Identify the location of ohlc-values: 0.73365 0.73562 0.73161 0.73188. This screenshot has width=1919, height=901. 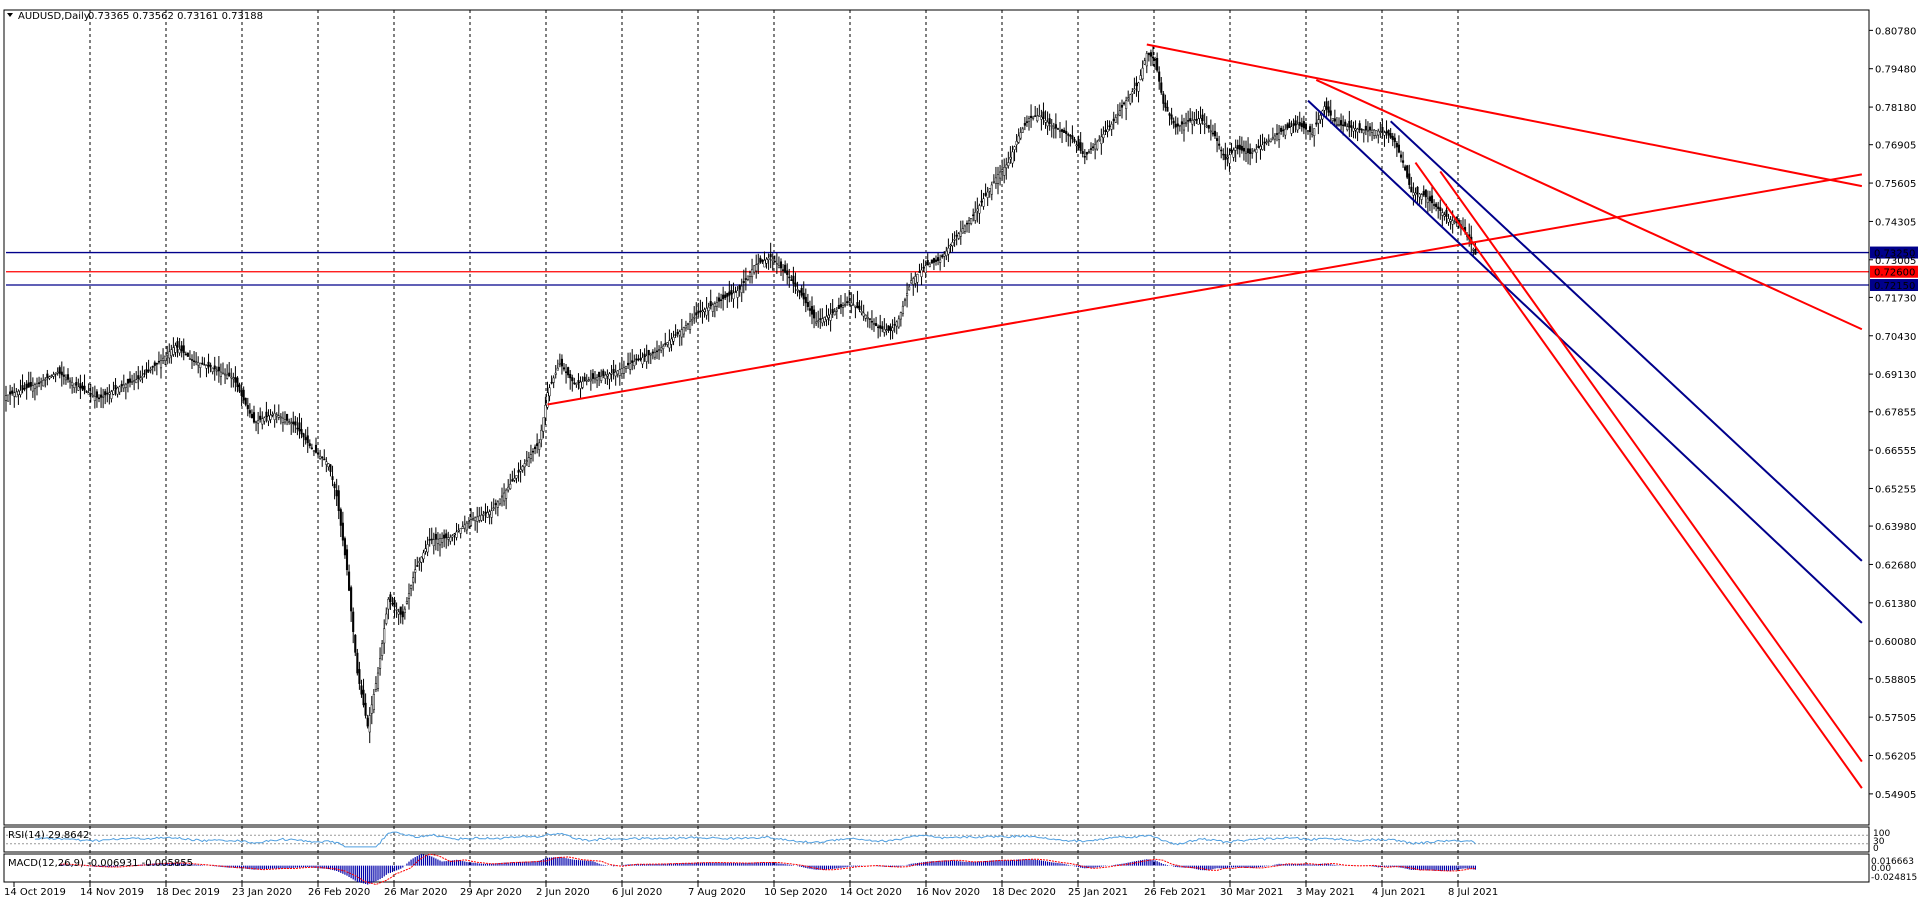
(175, 16).